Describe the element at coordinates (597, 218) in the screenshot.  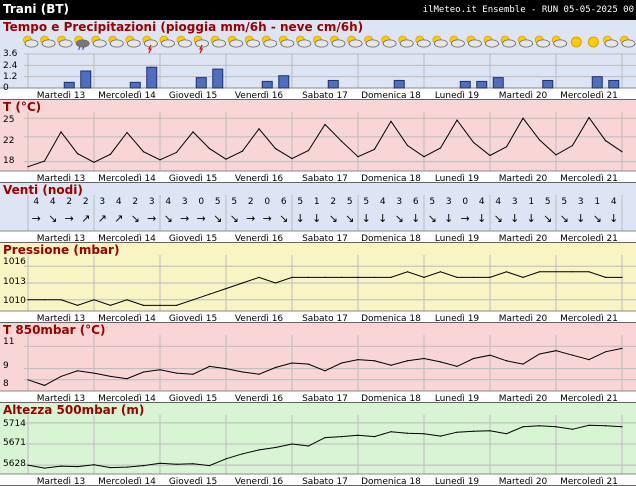
I see `wind-direction-arrow: ↘` at that location.